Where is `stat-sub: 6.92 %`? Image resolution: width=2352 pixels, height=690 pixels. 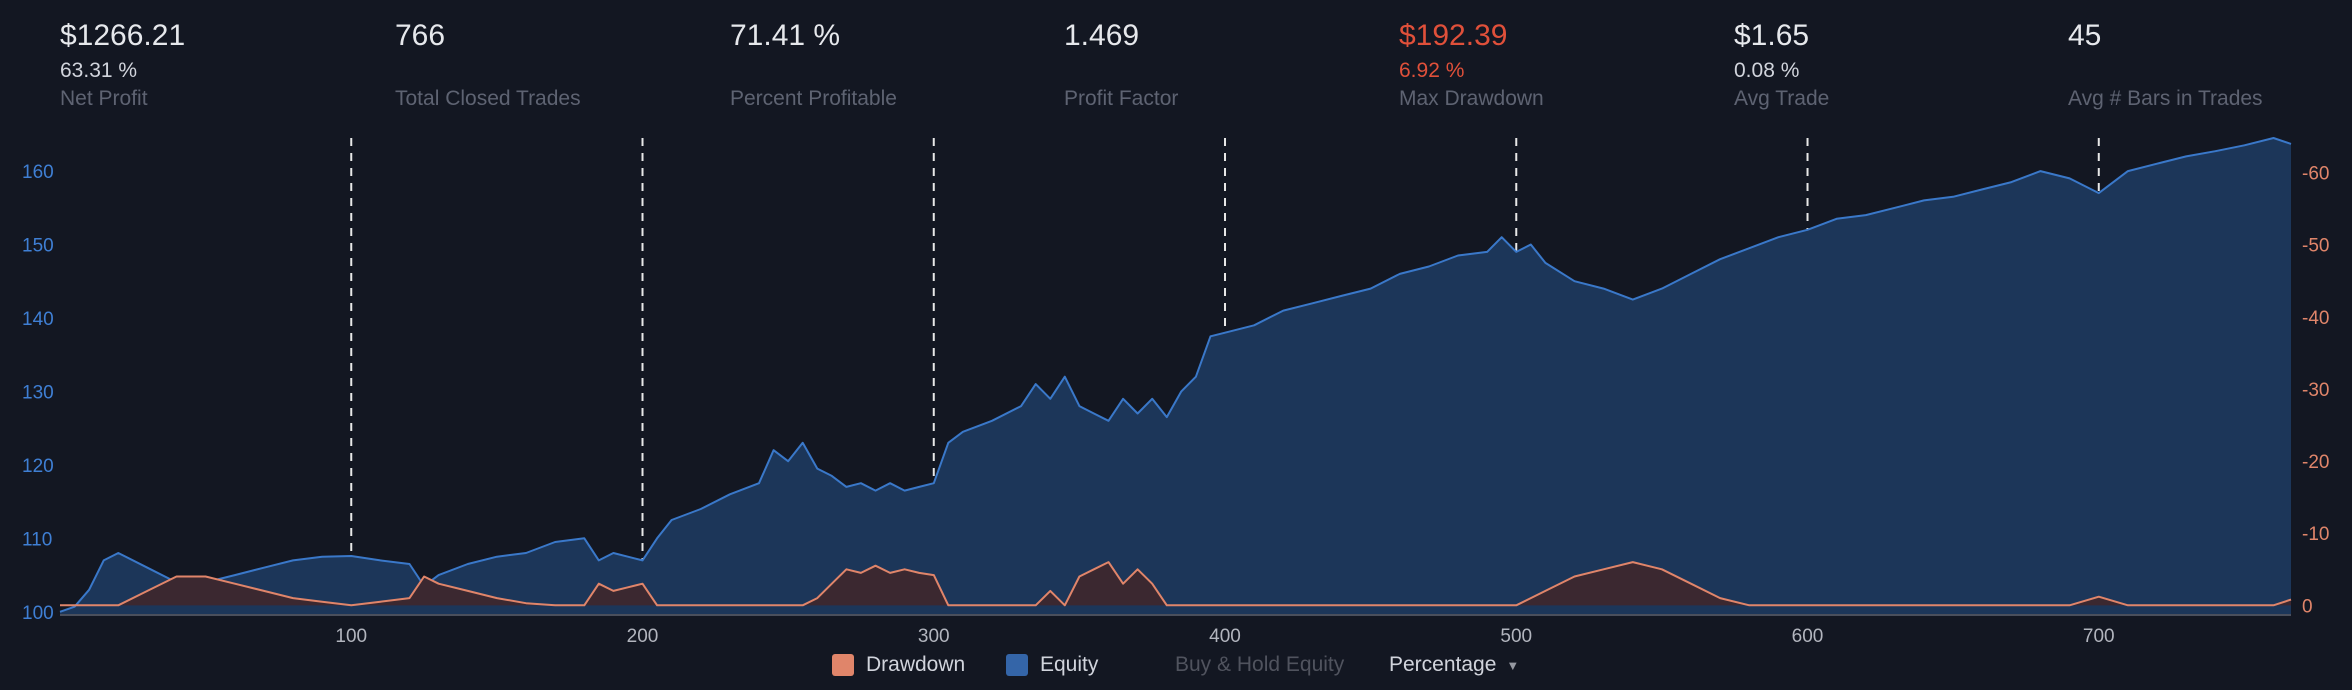 stat-sub: 6.92 % is located at coordinates (1432, 70).